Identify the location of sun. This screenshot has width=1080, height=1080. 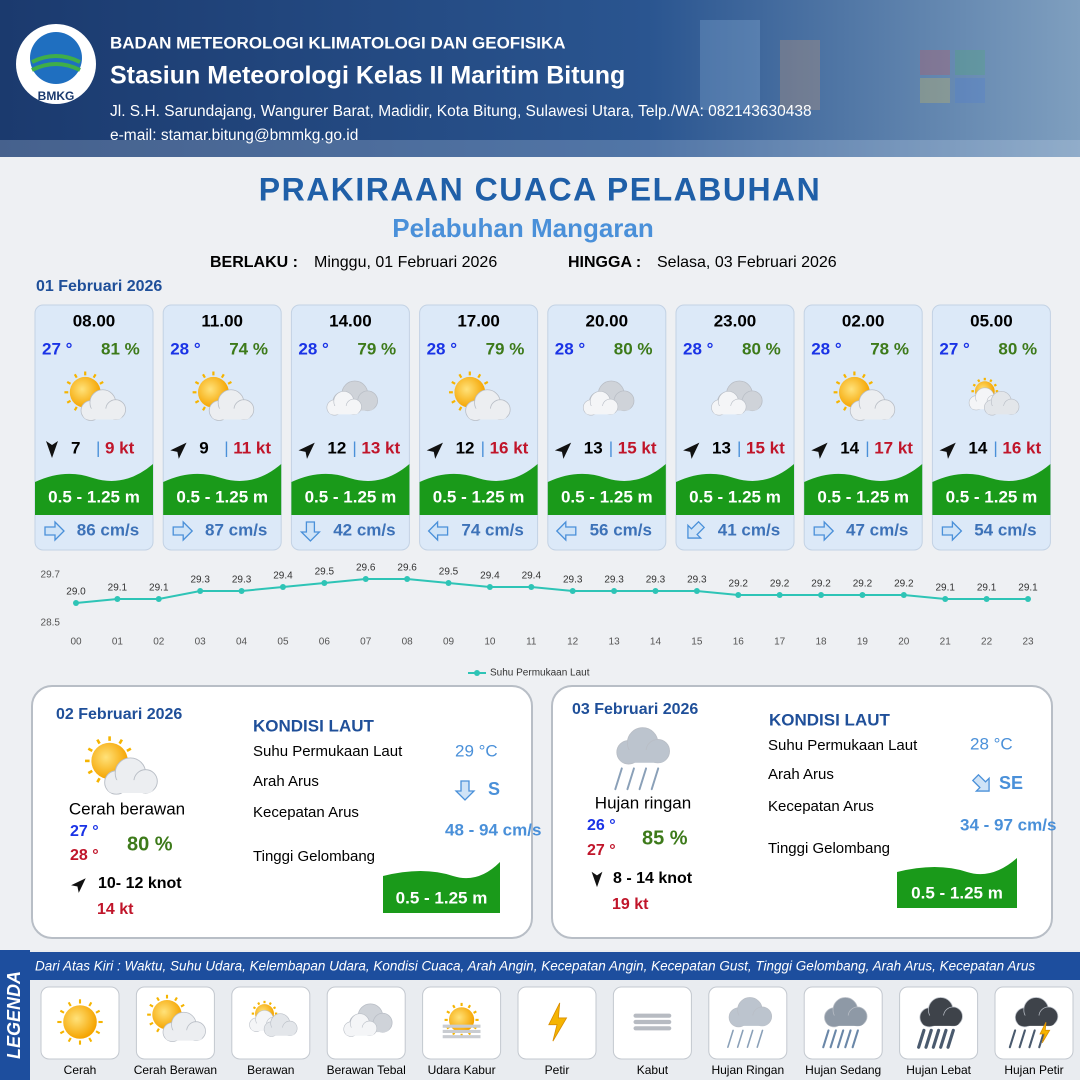
(462, 1020).